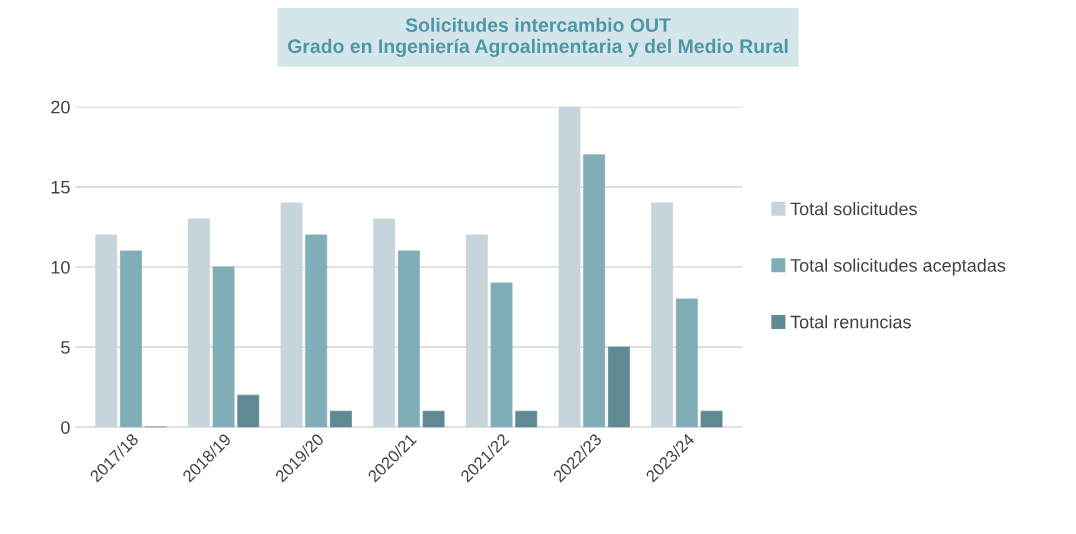  Describe the element at coordinates (60, 107) in the screenshot. I see `y-tick-label: 20` at that location.